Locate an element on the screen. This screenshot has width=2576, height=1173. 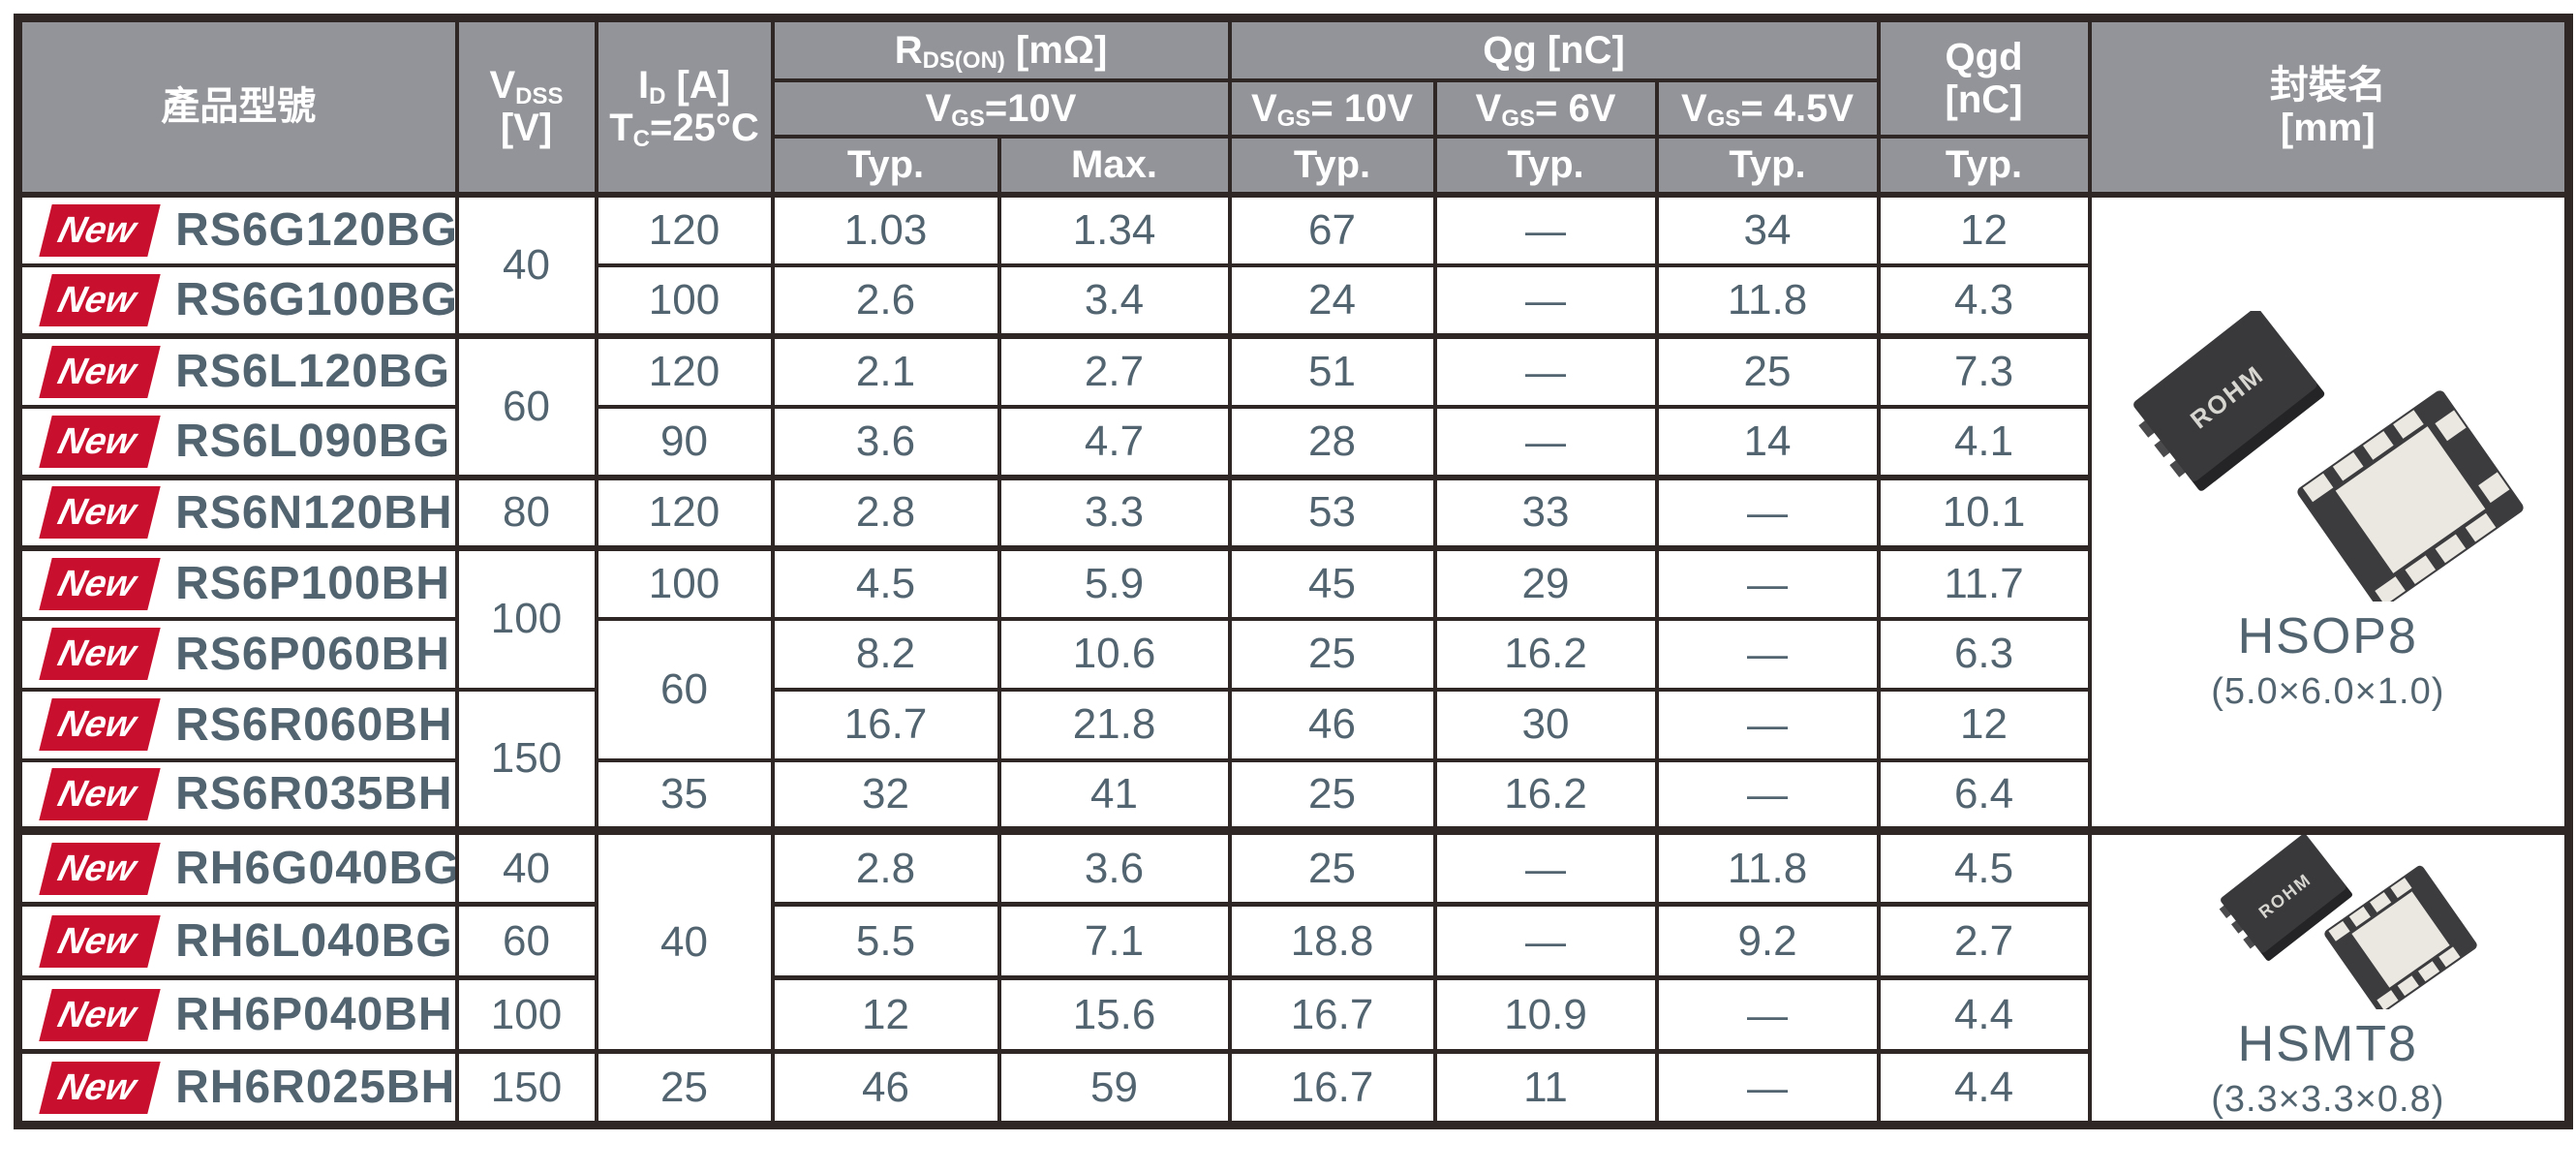
product-cell: New RH6R025BH is located at coordinates (237, 1088).